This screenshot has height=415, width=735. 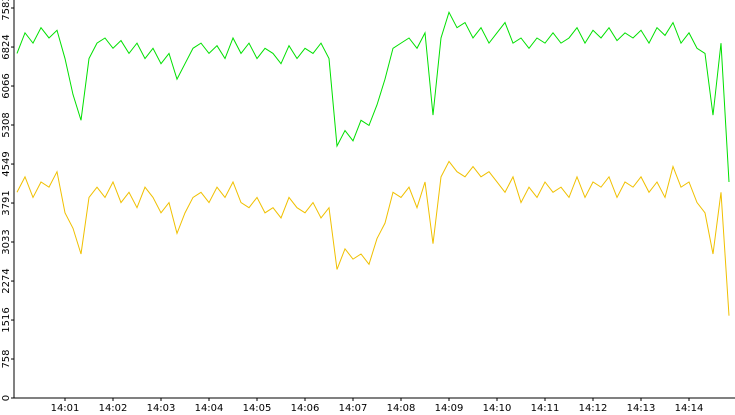 I want to click on x-tick-label: 14:04, so click(x=209, y=408).